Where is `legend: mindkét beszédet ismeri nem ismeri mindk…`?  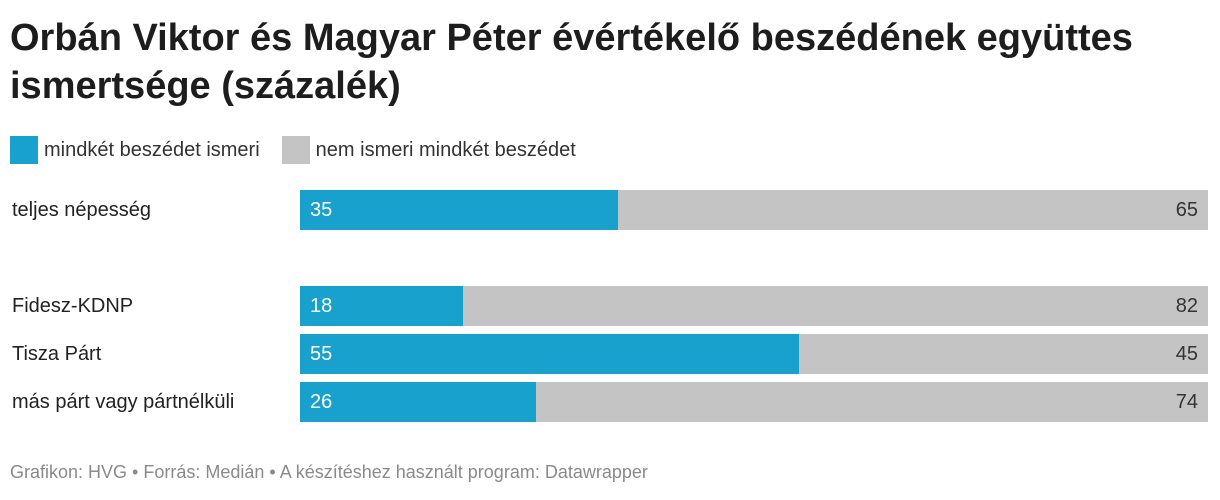 legend: mindkét beszédet ismeri nem ismeri mindk… is located at coordinates (304, 150).